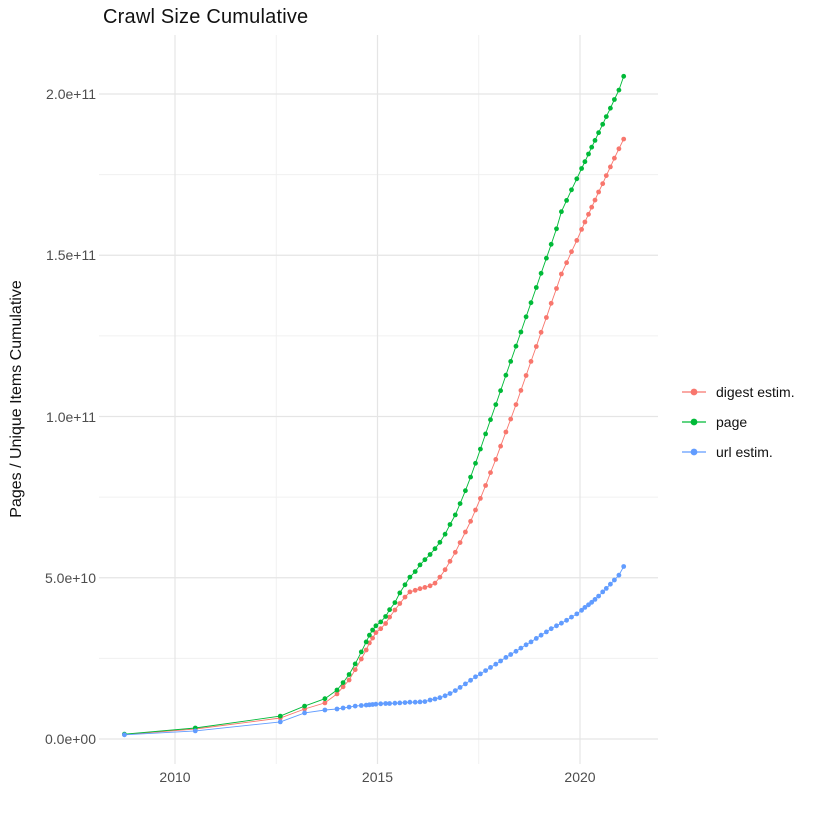 The height and width of the screenshot is (827, 826). What do you see at coordinates (377, 777) in the screenshot?
I see `x-axis-tick-label: 2015` at bounding box center [377, 777].